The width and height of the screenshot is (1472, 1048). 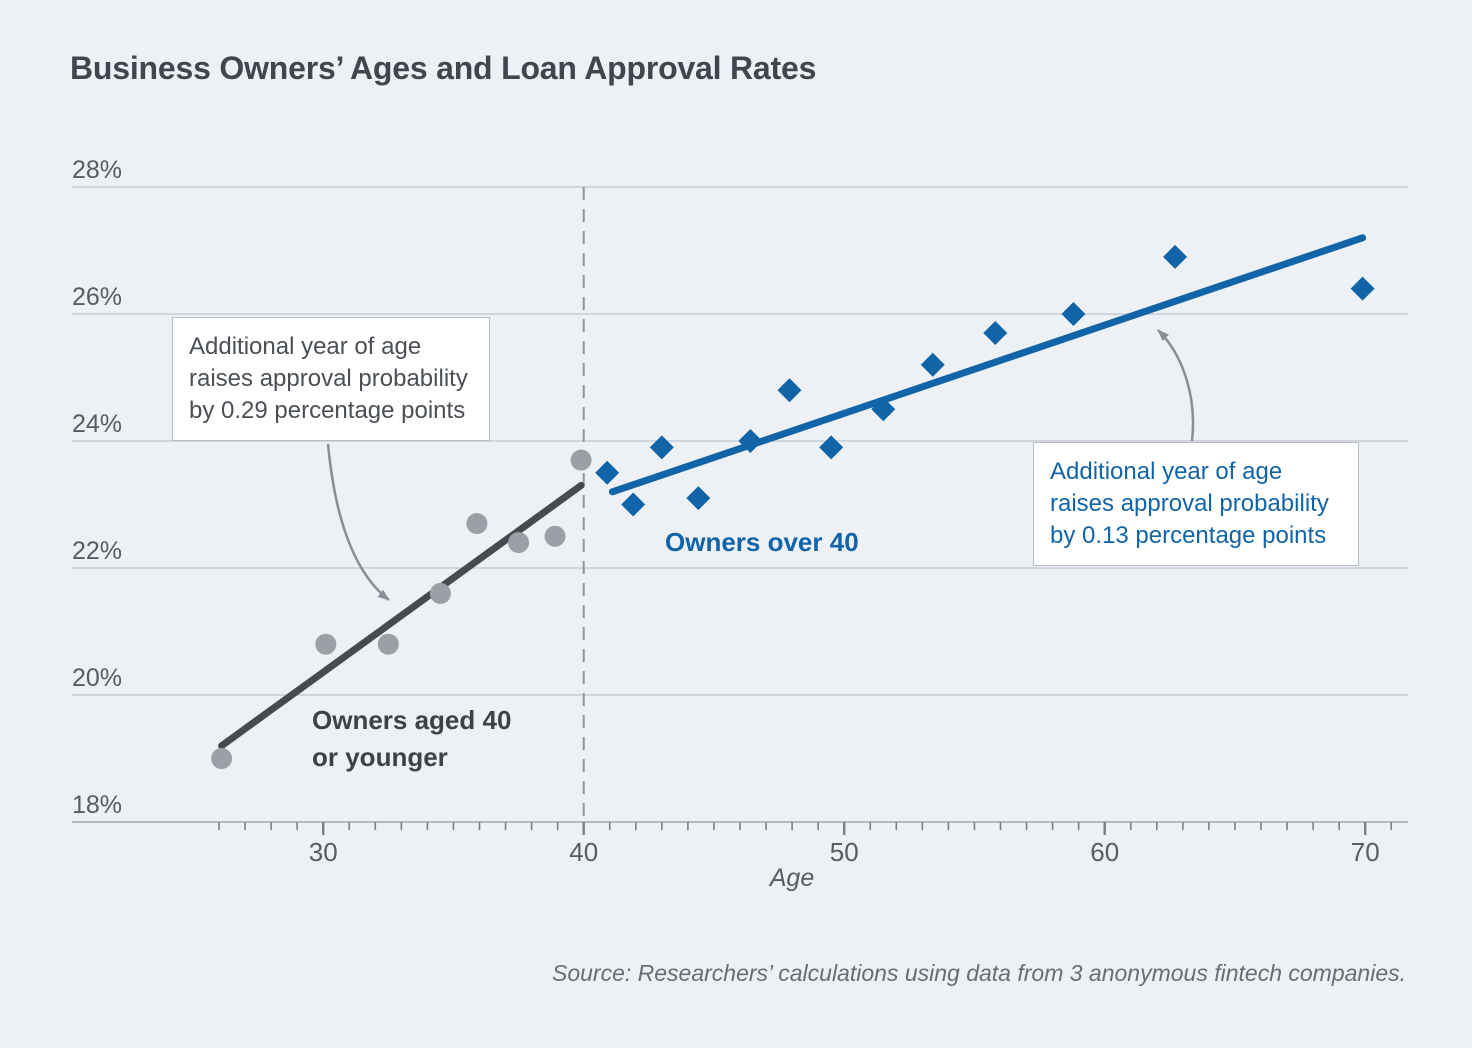 What do you see at coordinates (1365, 852) in the screenshot?
I see `x-axis-label: 70` at bounding box center [1365, 852].